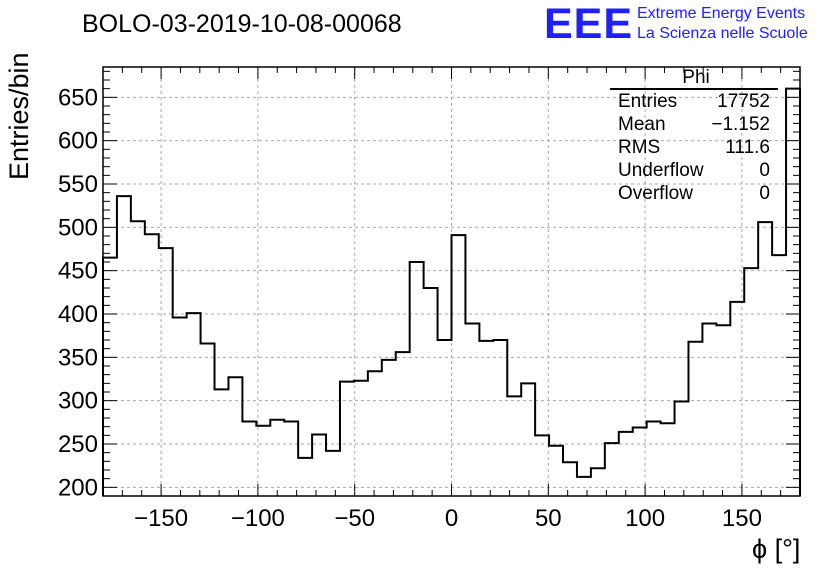 The height and width of the screenshot is (572, 836). I want to click on y-tick-label: 250, so click(78, 444).